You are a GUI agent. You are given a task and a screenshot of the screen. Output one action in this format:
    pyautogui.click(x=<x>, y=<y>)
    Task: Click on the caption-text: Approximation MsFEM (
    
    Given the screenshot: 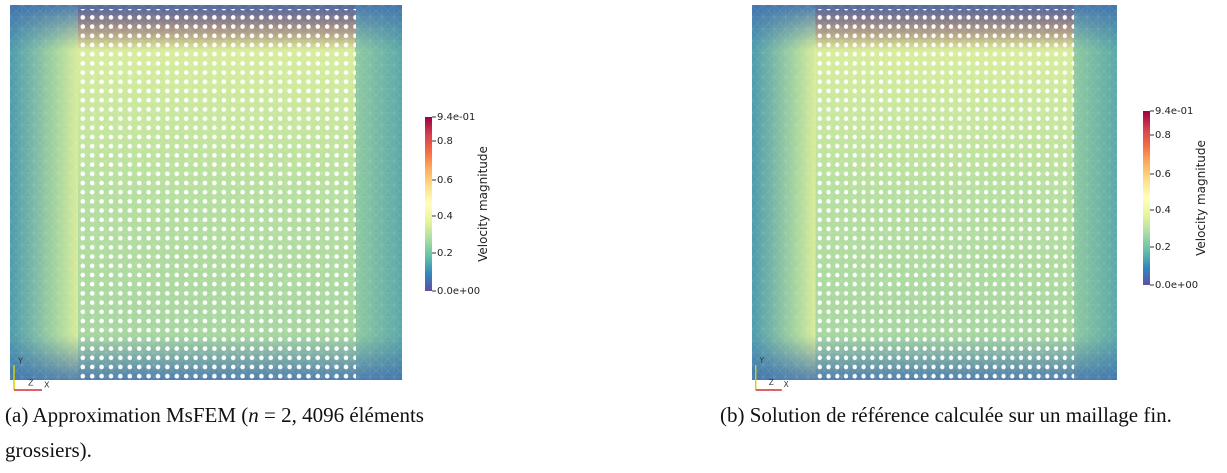 What is the action you would take?
    pyautogui.click(x=140, y=415)
    